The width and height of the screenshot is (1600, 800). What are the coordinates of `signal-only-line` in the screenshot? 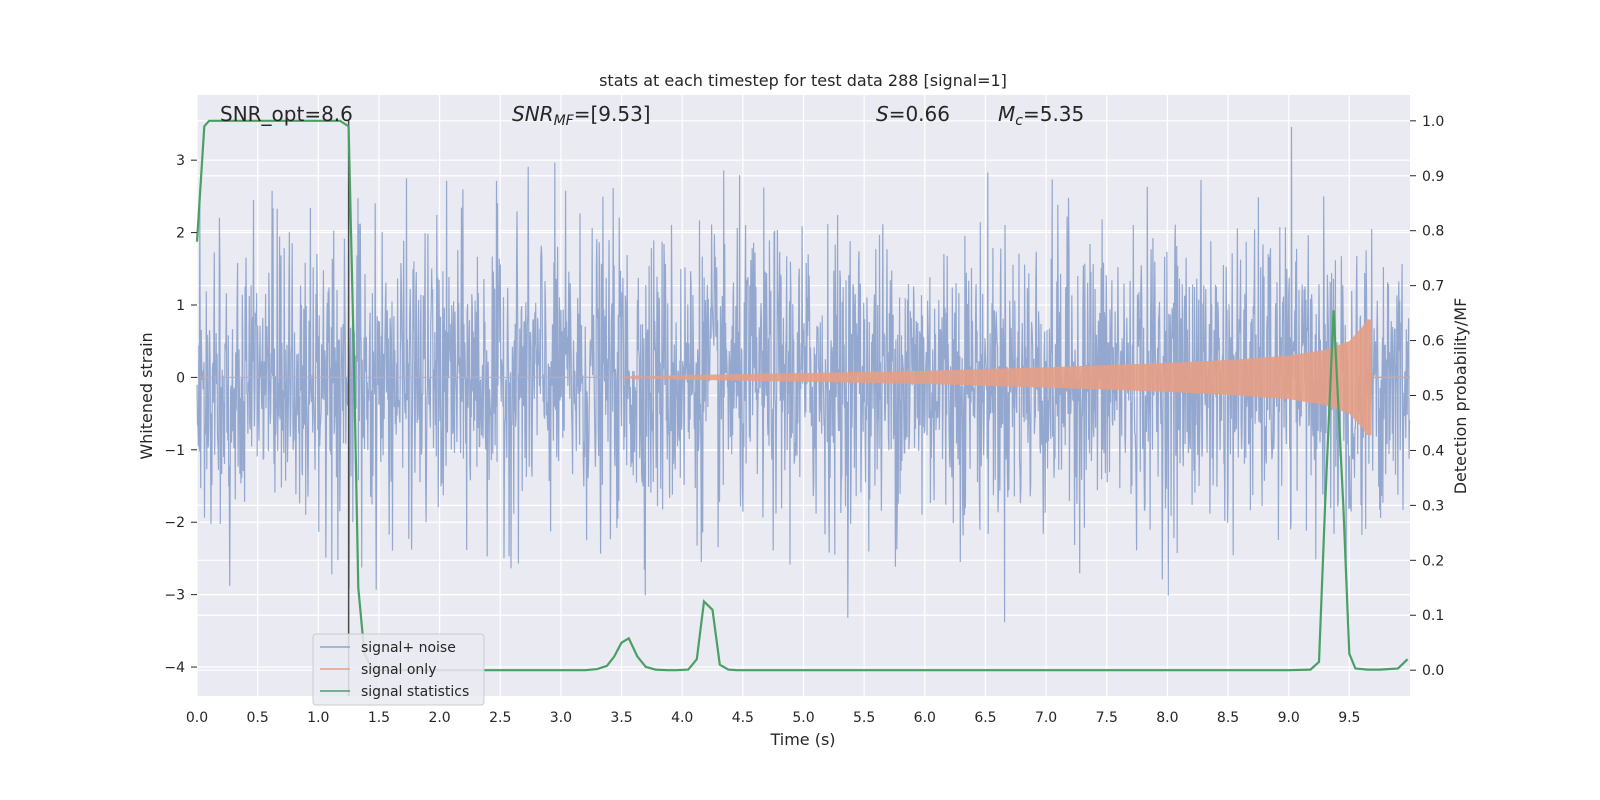 It's located at (784, 377).